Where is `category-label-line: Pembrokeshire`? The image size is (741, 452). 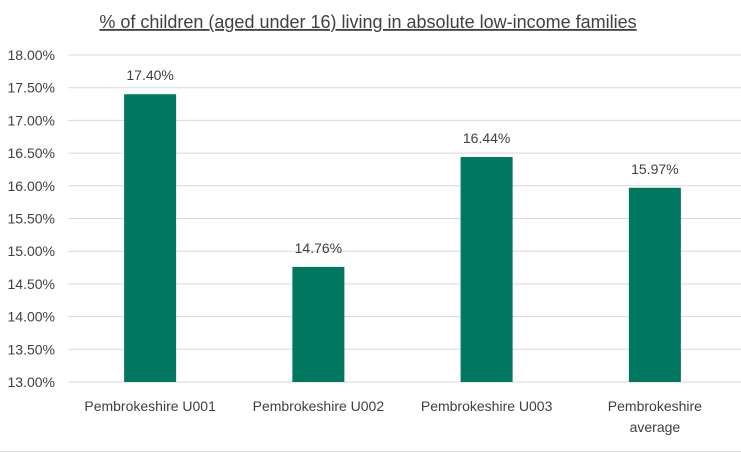
category-label-line: Pembrokeshire is located at coordinates (655, 406).